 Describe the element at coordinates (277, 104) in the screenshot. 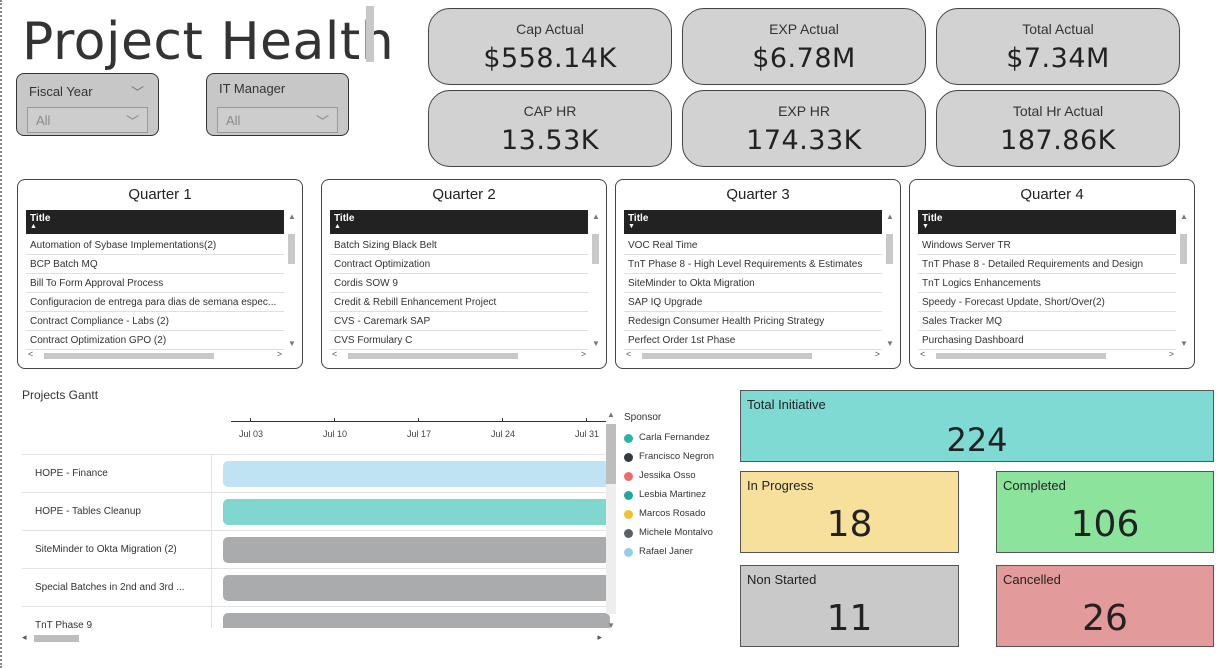

I see `it-manager-slicer: IT Manager All ﹀` at that location.